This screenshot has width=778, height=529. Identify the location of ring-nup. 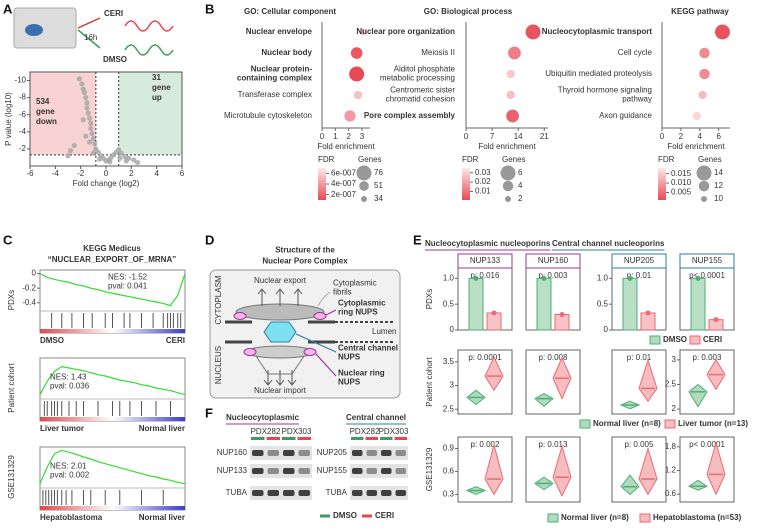
(310, 352).